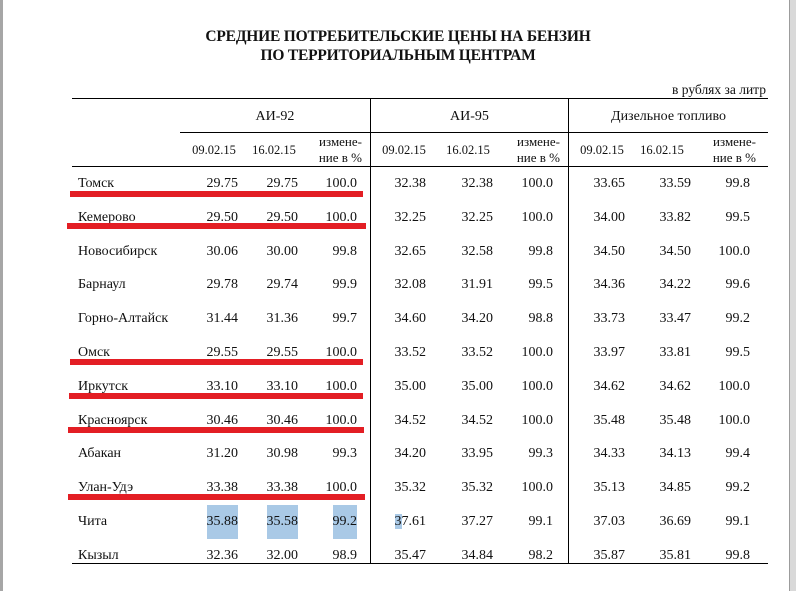 The width and height of the screenshot is (796, 591). Describe the element at coordinates (734, 420) in the screenshot. I see `diesel-change-value: 100.0` at that location.